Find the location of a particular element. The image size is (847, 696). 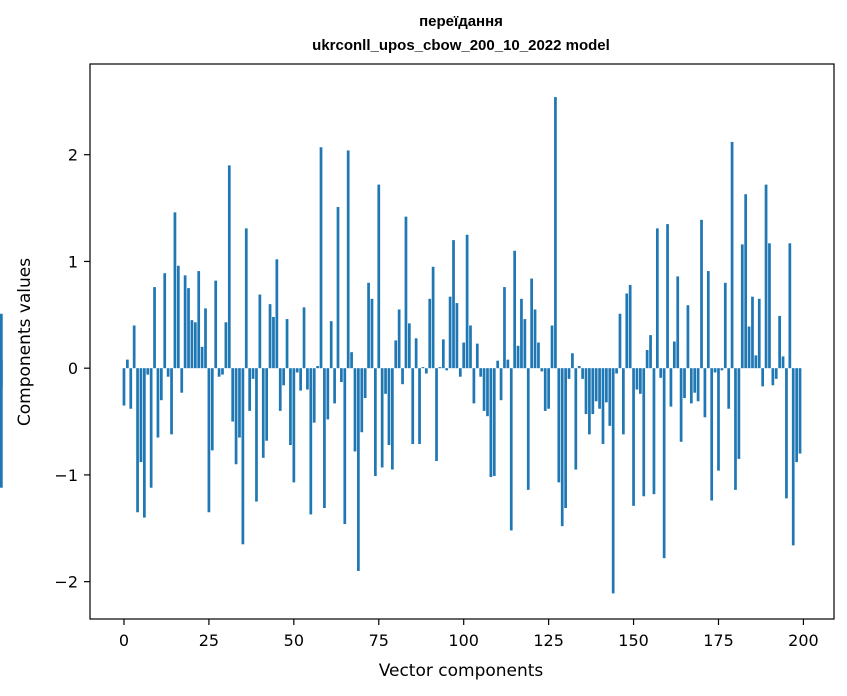

y-tick-label: 2 is located at coordinates (73, 155).